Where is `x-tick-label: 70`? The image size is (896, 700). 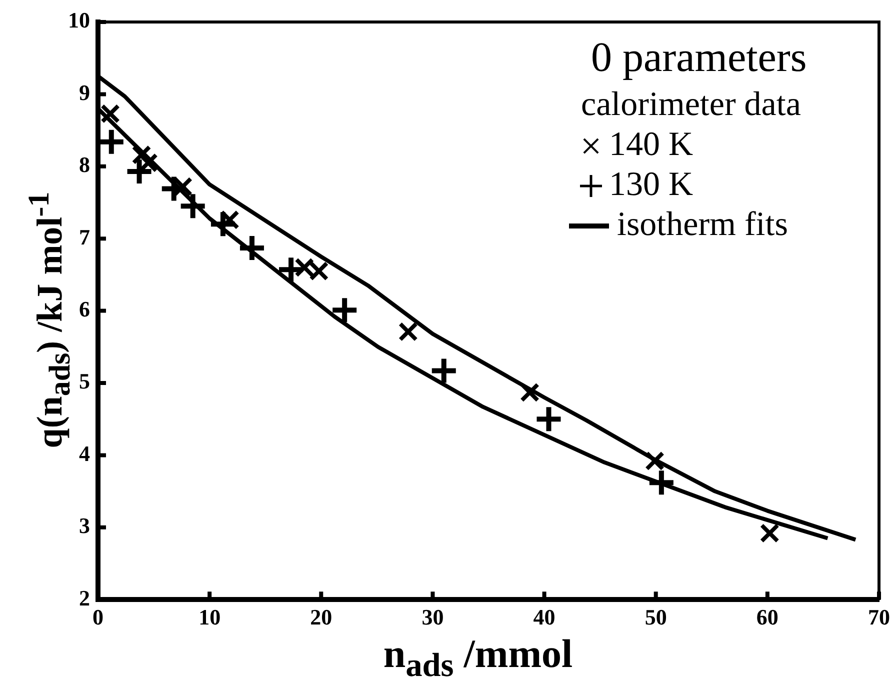
x-tick-label: 70 is located at coordinates (879, 617).